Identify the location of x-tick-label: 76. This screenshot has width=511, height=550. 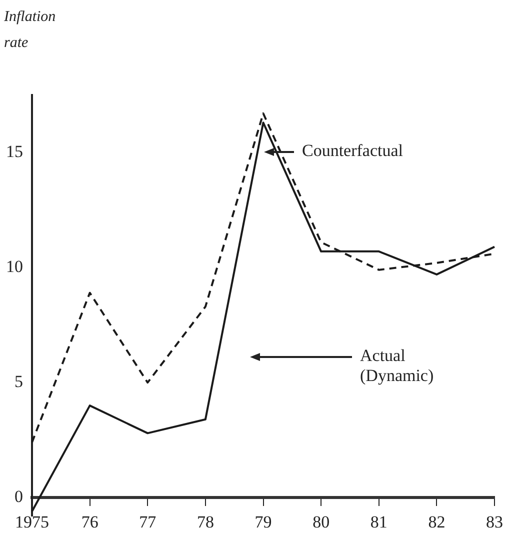
(89, 522).